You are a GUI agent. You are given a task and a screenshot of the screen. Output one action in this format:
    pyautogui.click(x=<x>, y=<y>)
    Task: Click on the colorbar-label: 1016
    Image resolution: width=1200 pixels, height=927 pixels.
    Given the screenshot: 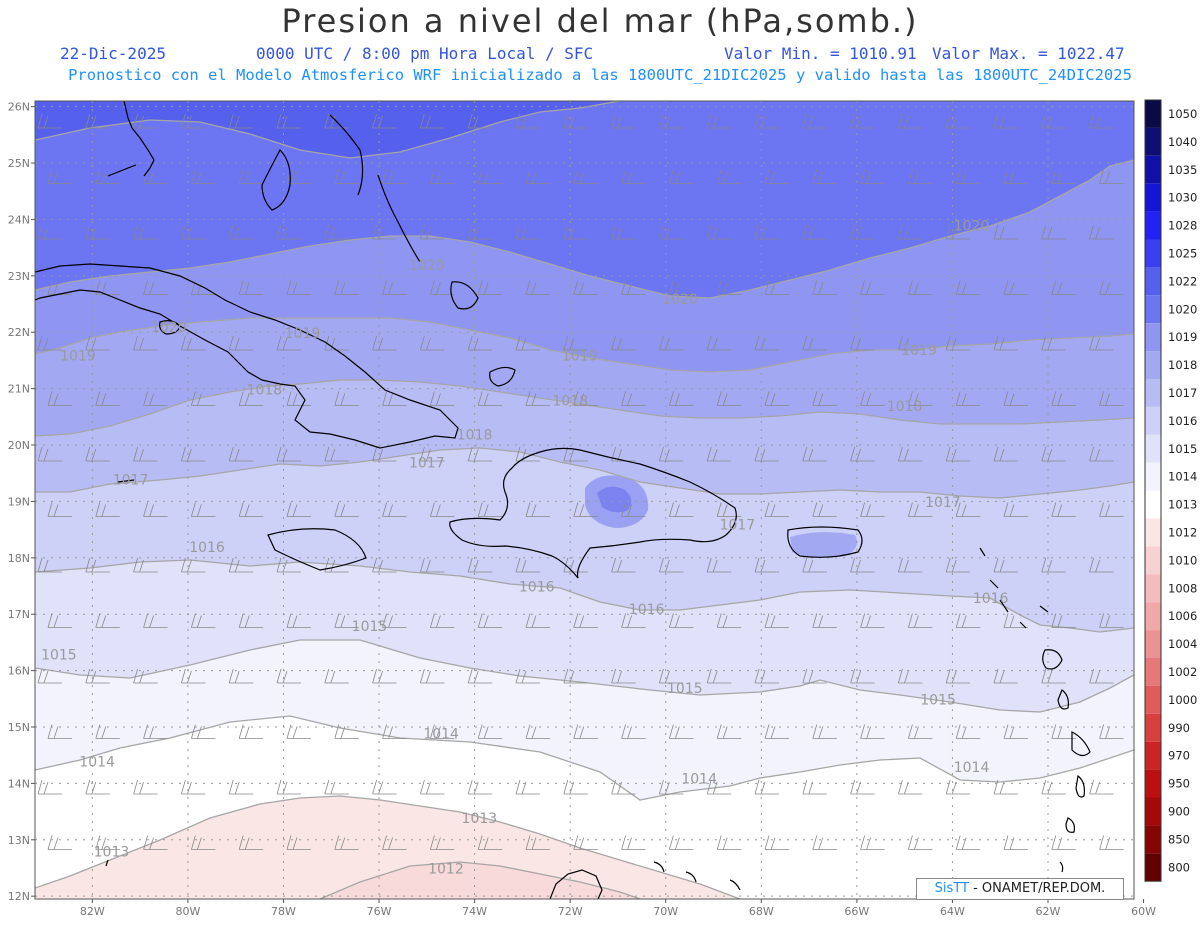 What is the action you would take?
    pyautogui.click(x=1182, y=421)
    